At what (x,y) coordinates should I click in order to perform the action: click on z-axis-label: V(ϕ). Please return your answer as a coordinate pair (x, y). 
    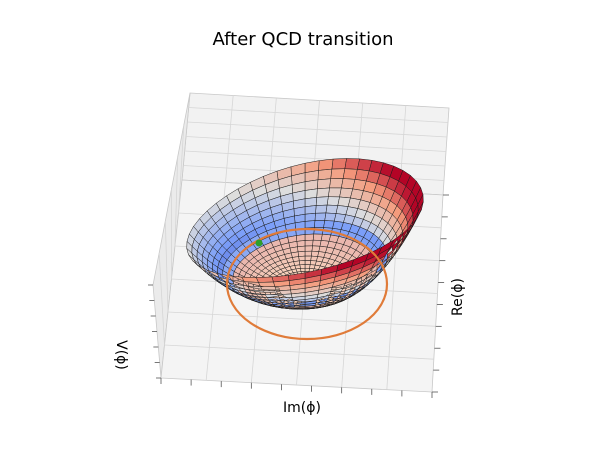
    Looking at the image, I should click on (121, 355).